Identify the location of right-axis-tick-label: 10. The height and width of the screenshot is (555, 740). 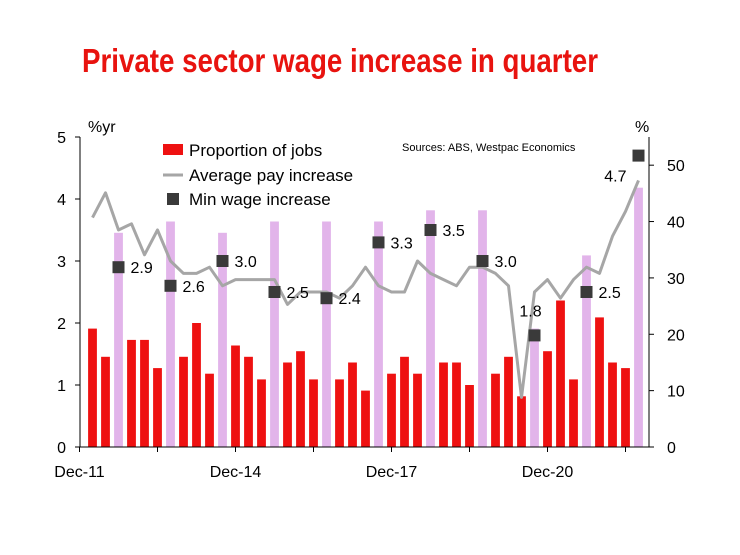
(676, 392).